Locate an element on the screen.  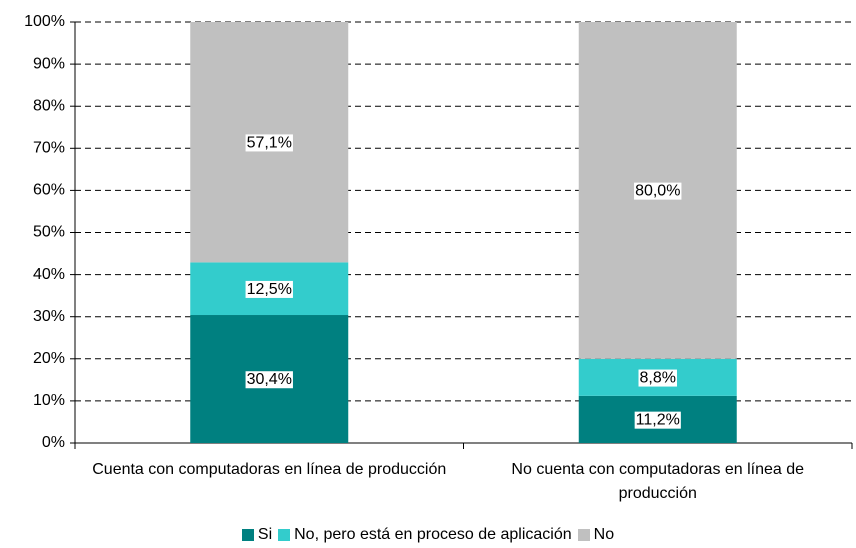
legend-entry: No, pero está en proceso de aplicación is located at coordinates (425, 535).